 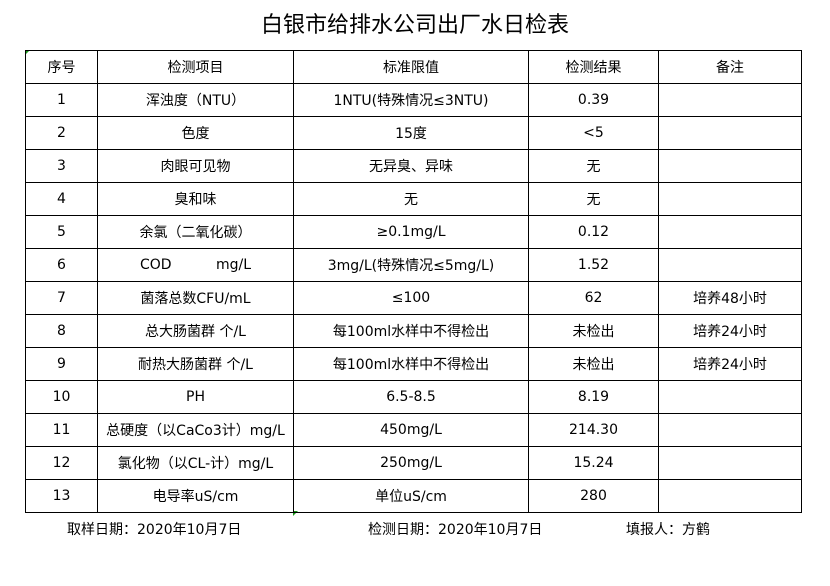 I want to click on table-row: 4 臭和味无无, so click(x=413, y=199).